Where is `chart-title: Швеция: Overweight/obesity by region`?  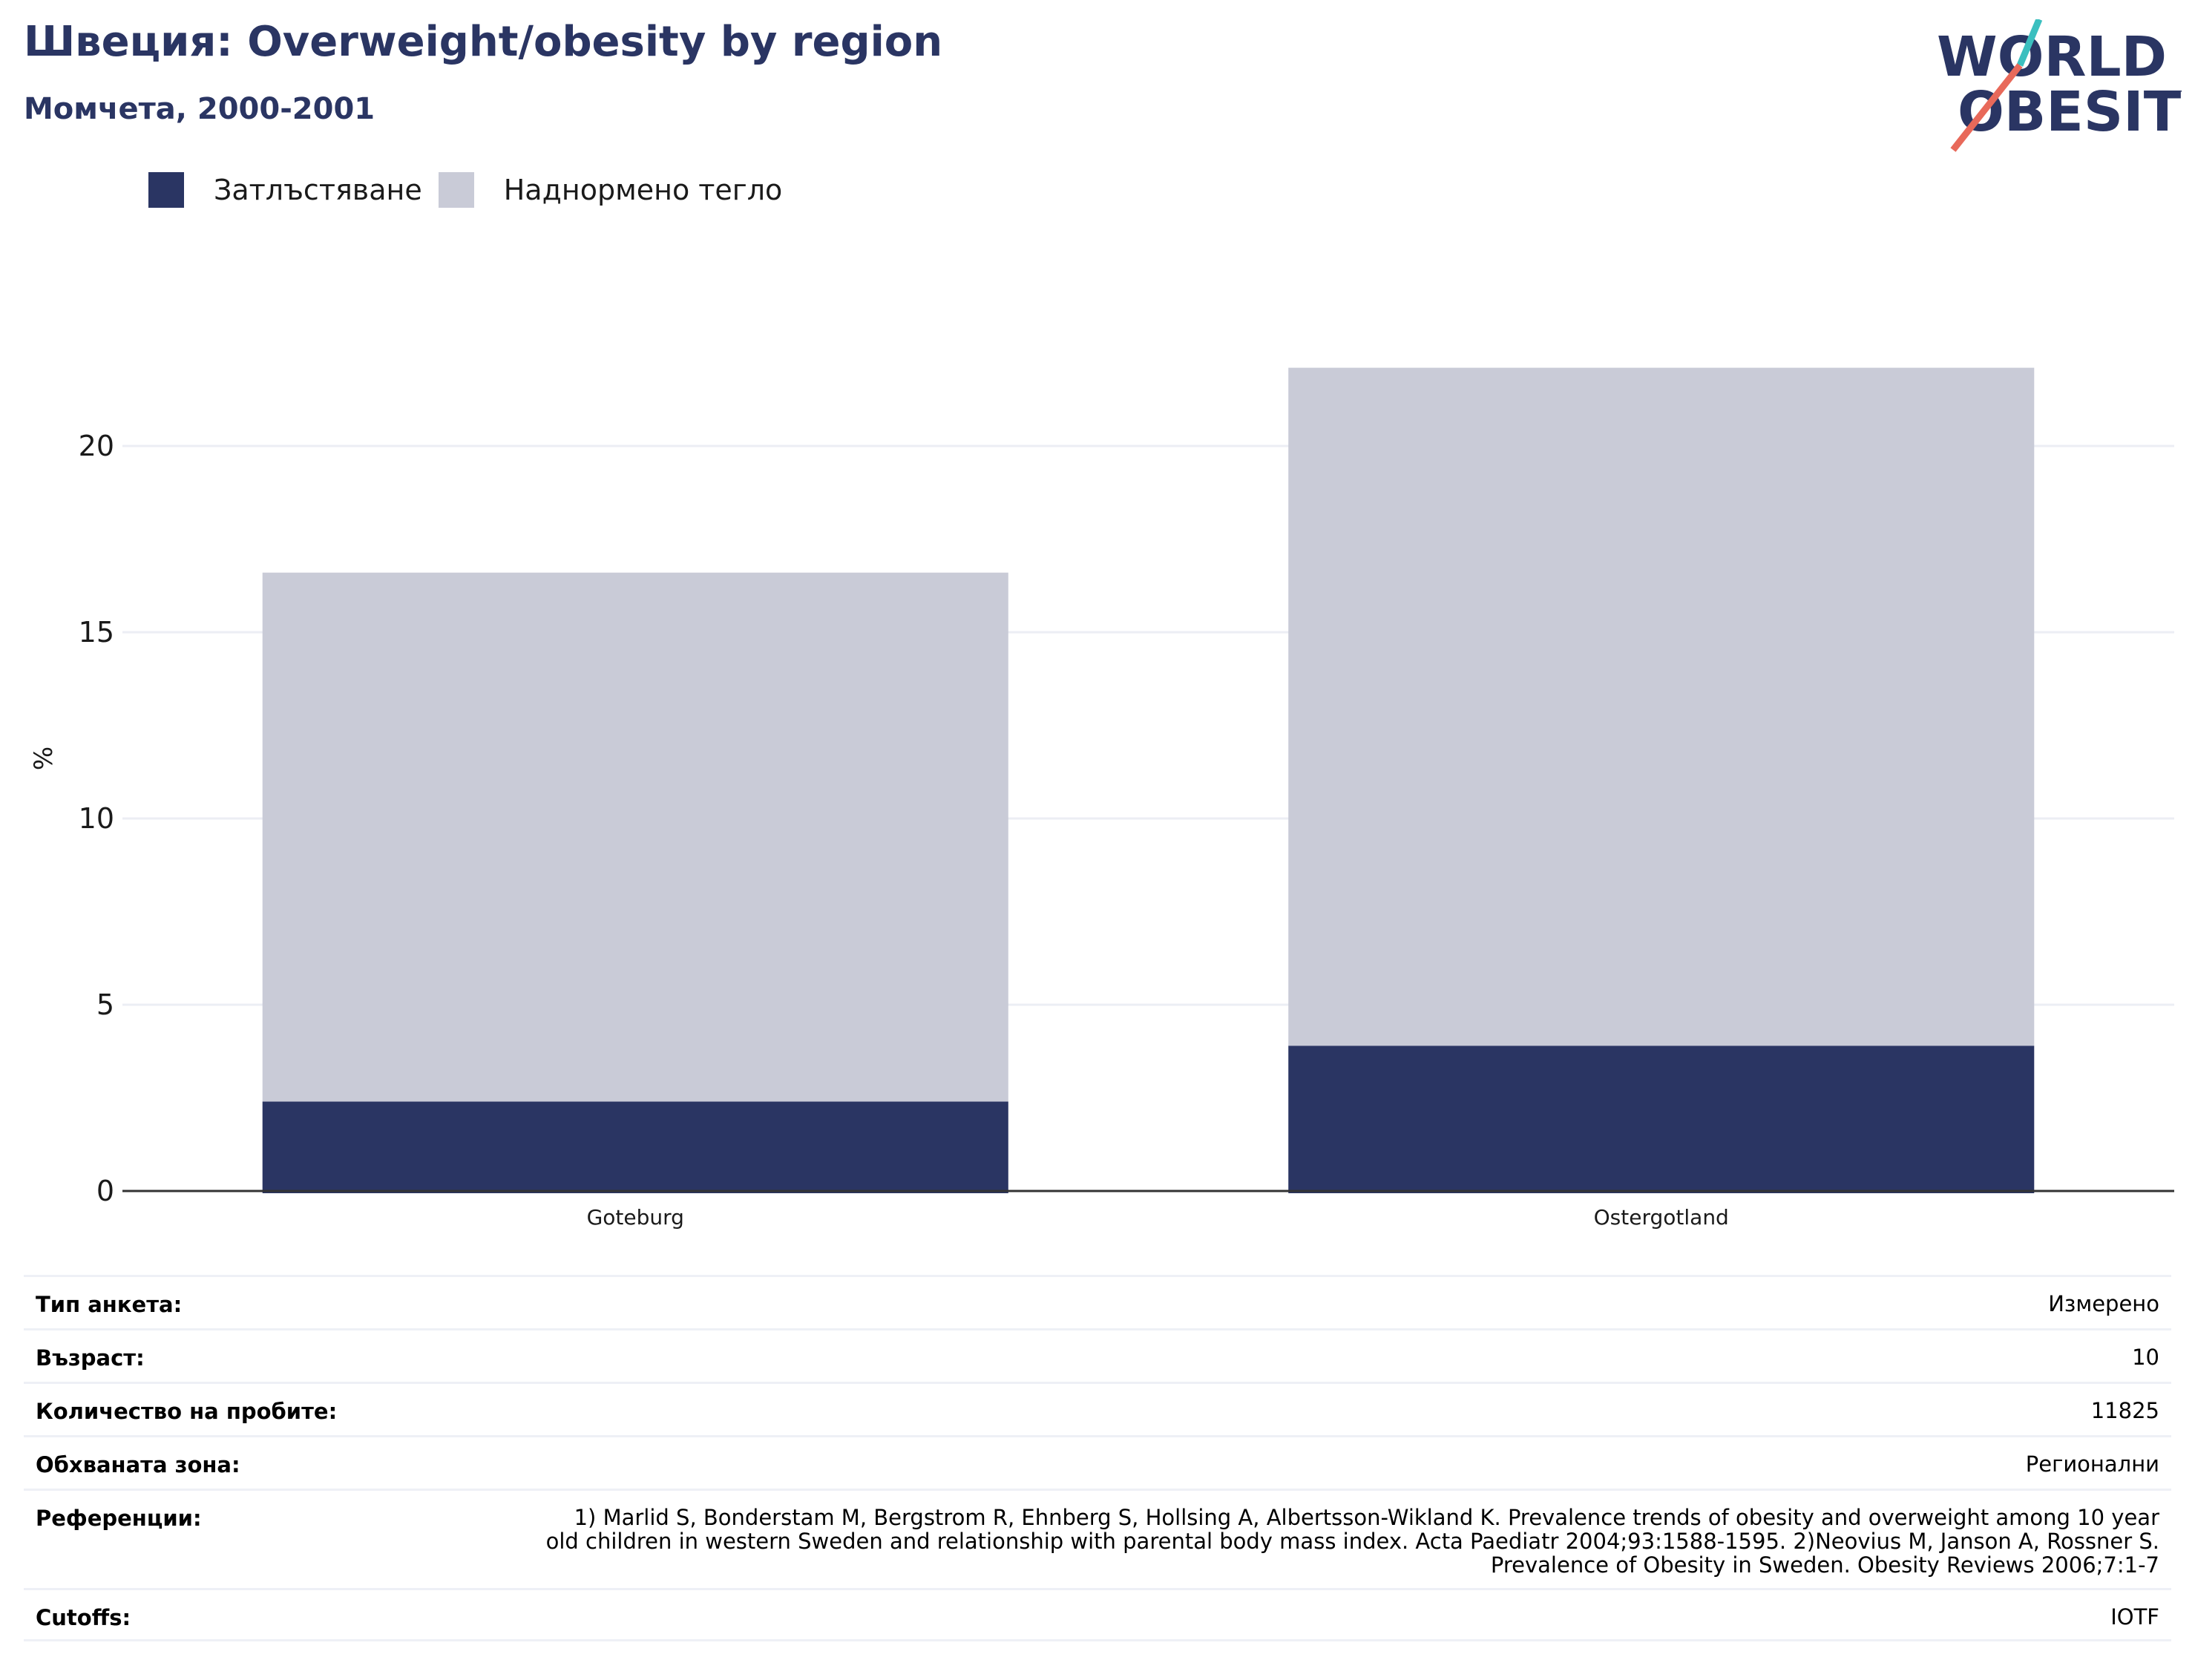 chart-title: Швеция: Overweight/obesity by region is located at coordinates (484, 42).